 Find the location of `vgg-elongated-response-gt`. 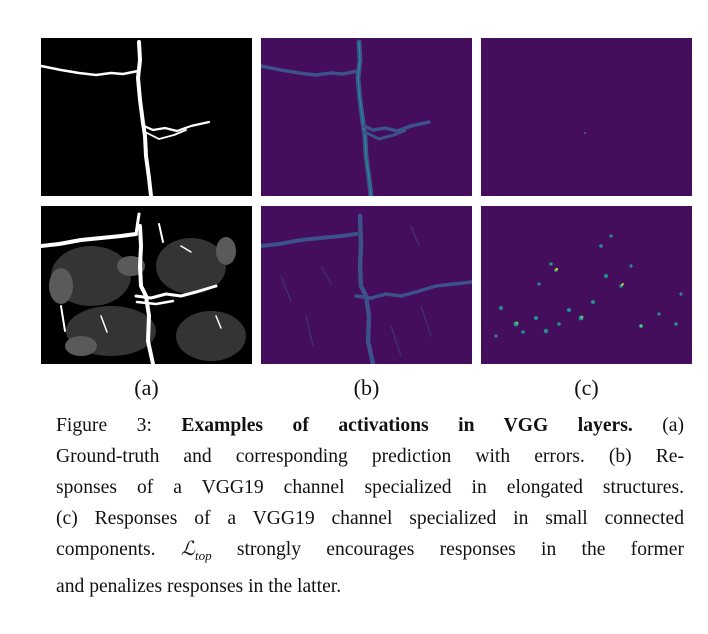

vgg-elongated-response-gt is located at coordinates (366, 117).